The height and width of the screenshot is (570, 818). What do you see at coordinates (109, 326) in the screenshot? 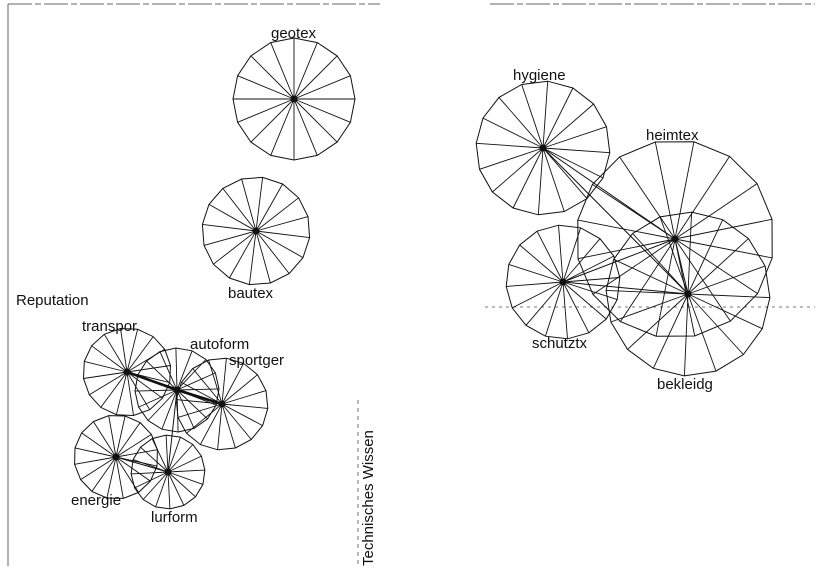
I see `node-label-transpor: transpor` at bounding box center [109, 326].